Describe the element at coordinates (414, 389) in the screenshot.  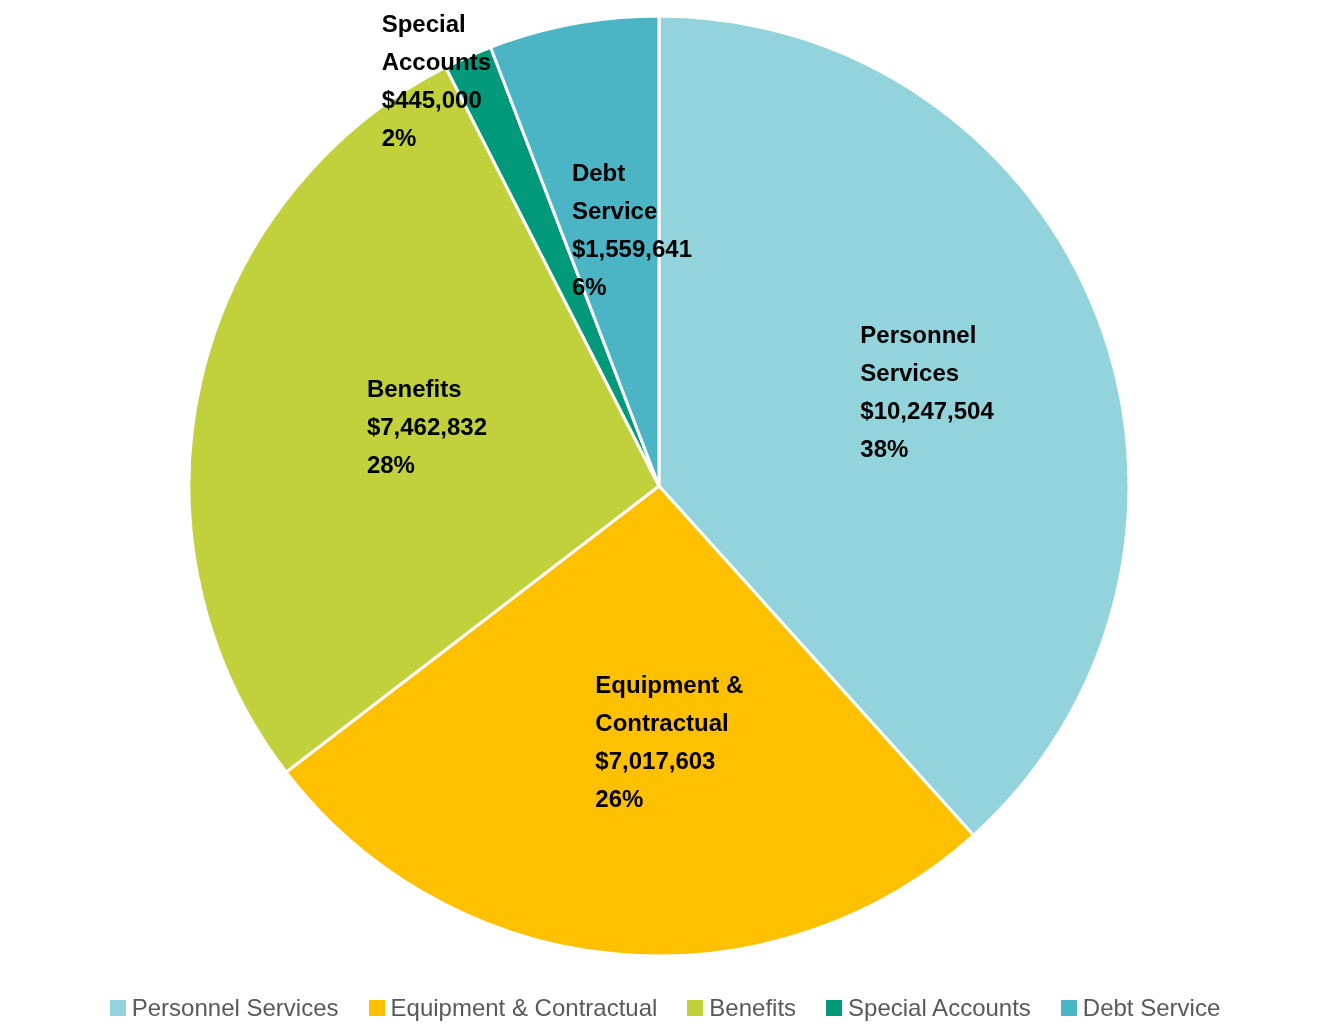
I see `slice-label: Benefits` at that location.